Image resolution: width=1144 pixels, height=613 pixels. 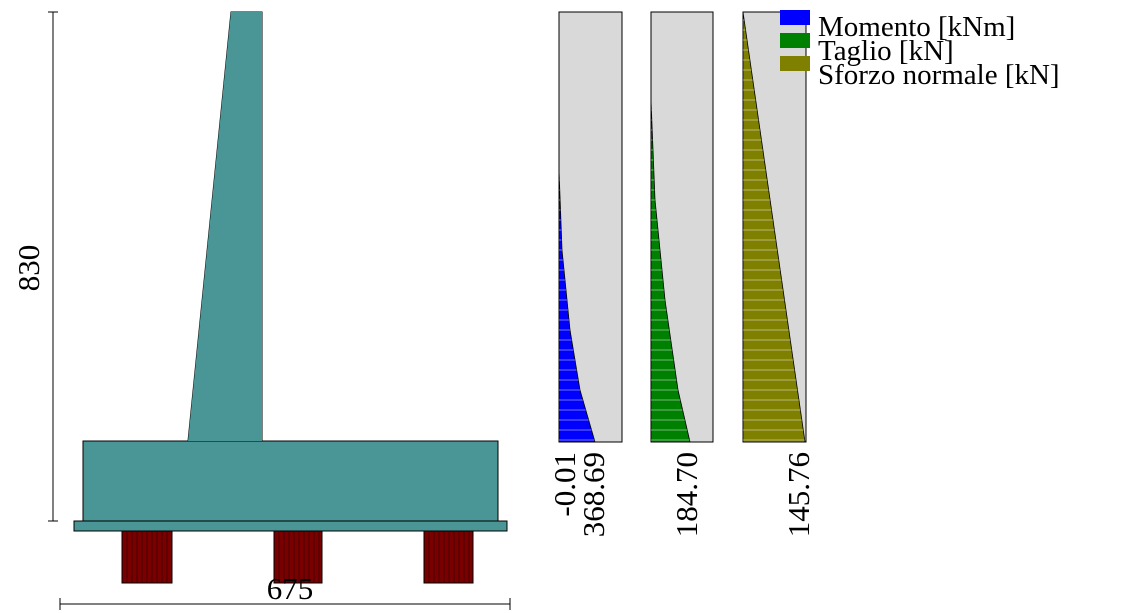 What do you see at coordinates (297, 557) in the screenshot?
I see `piles` at bounding box center [297, 557].